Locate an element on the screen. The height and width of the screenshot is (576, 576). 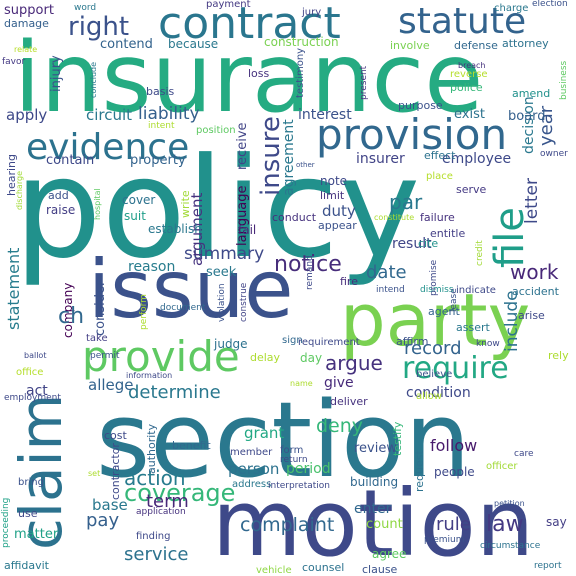
word: requirement is located at coordinates (329, 342).